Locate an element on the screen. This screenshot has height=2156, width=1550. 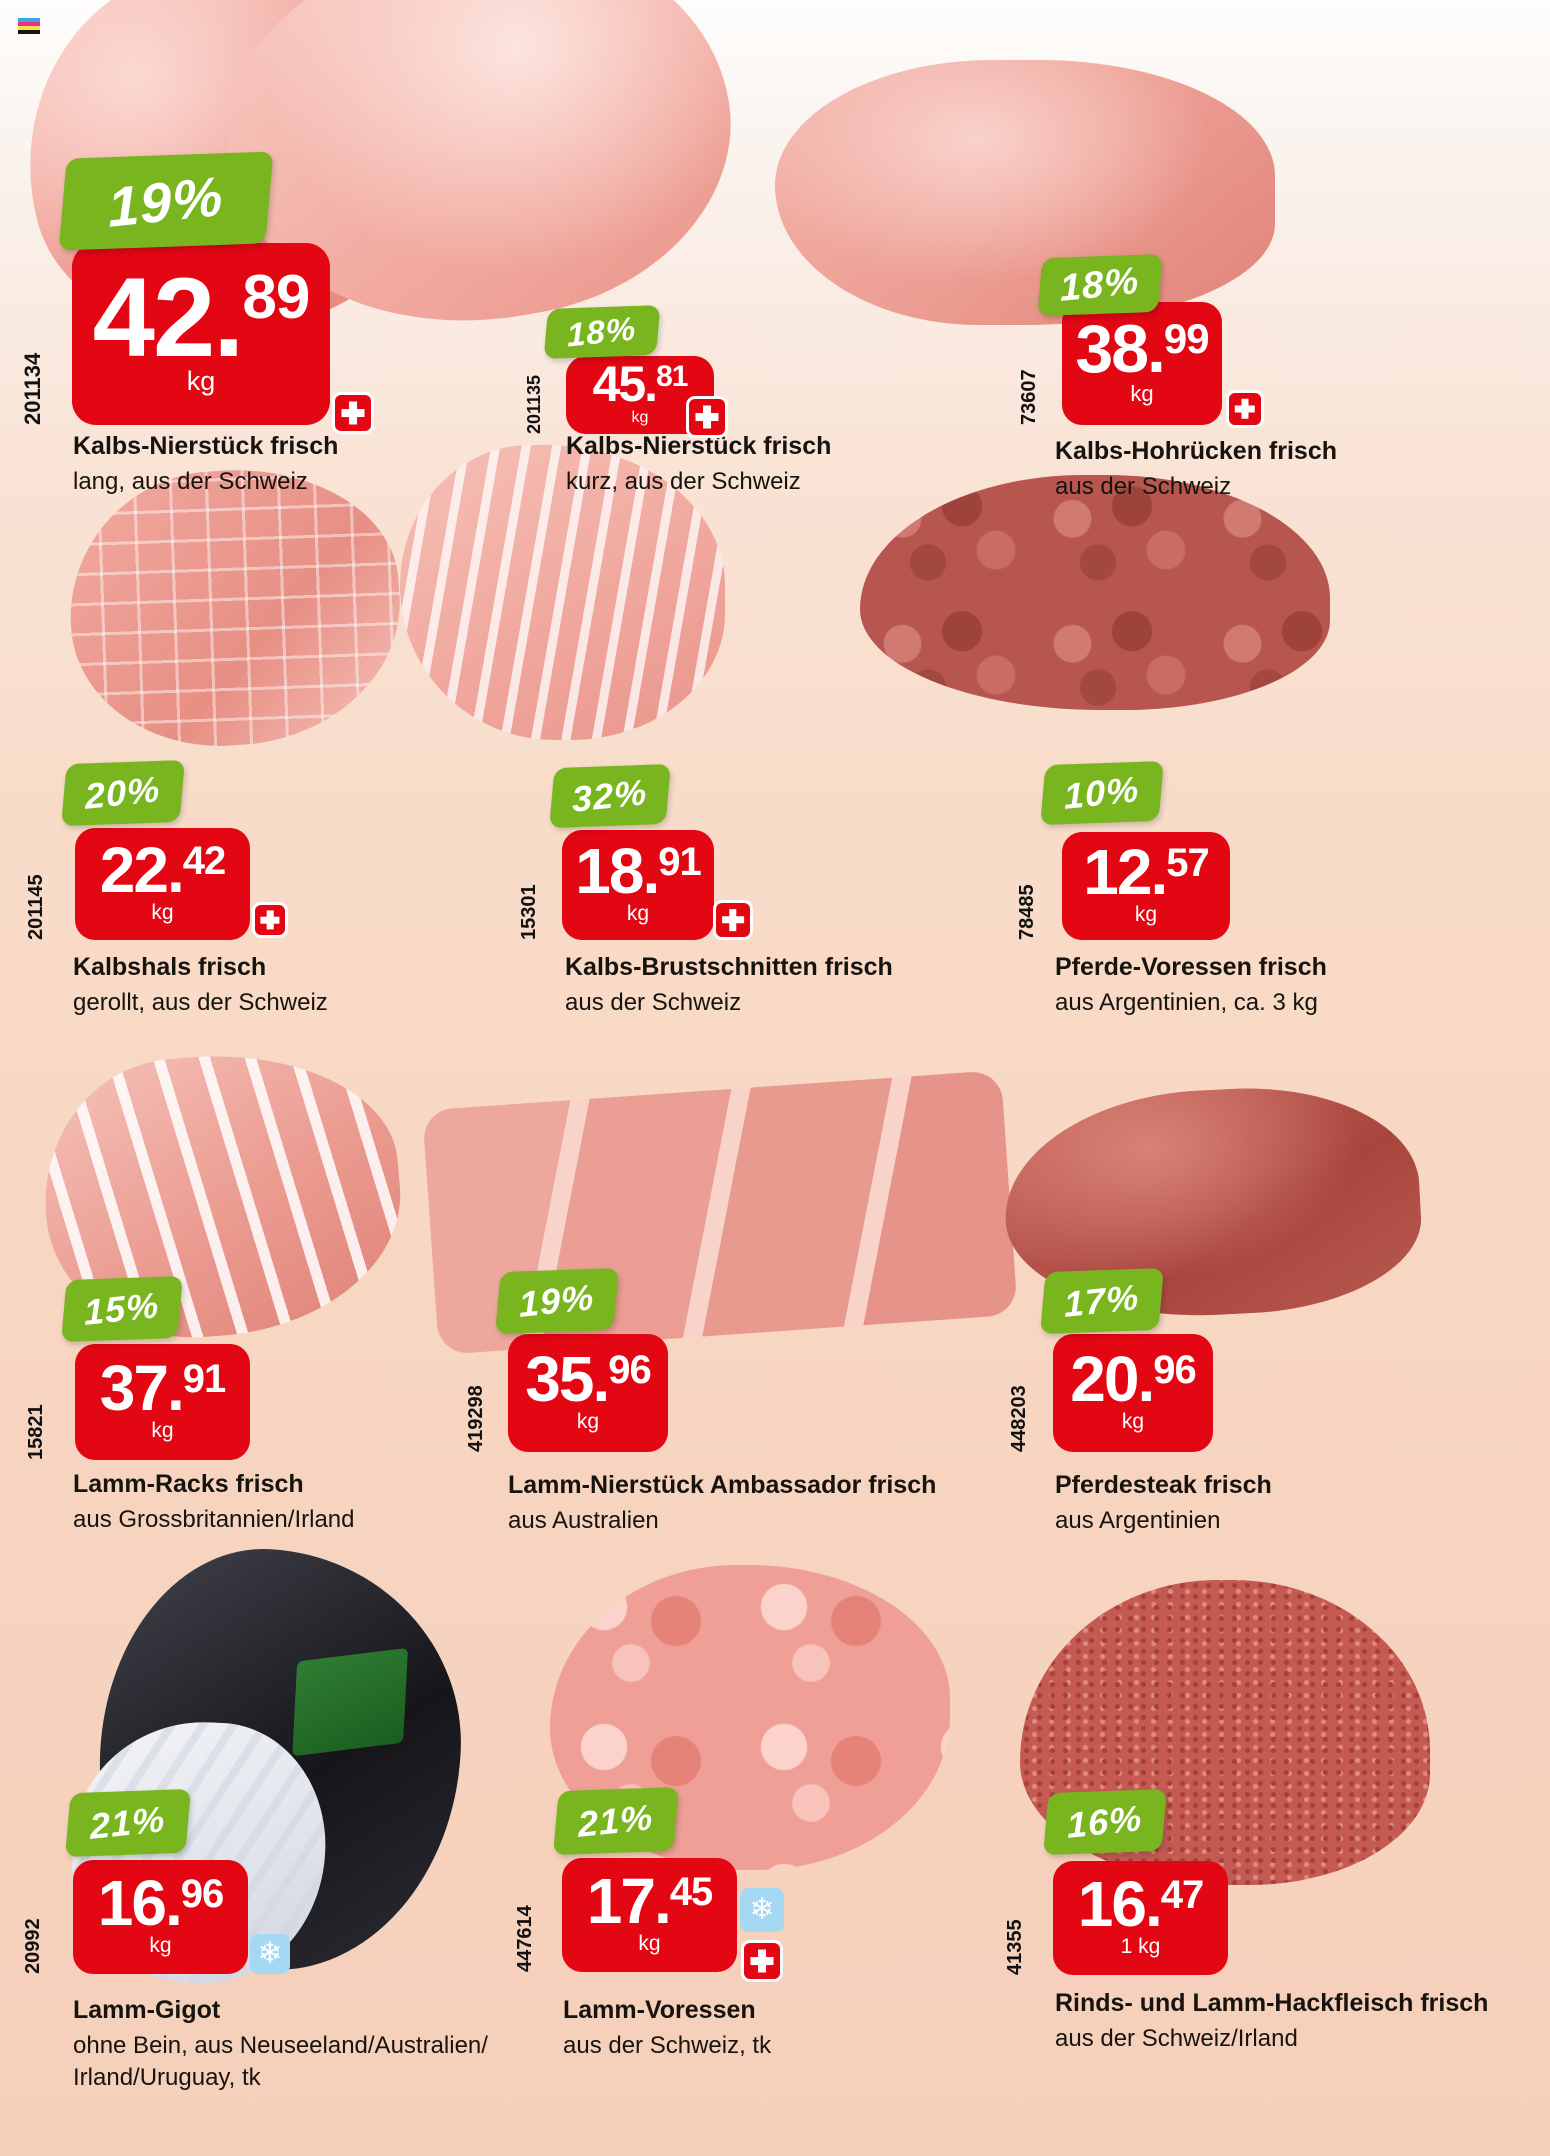
price-box: 22. 42 kg is located at coordinates (162, 884).